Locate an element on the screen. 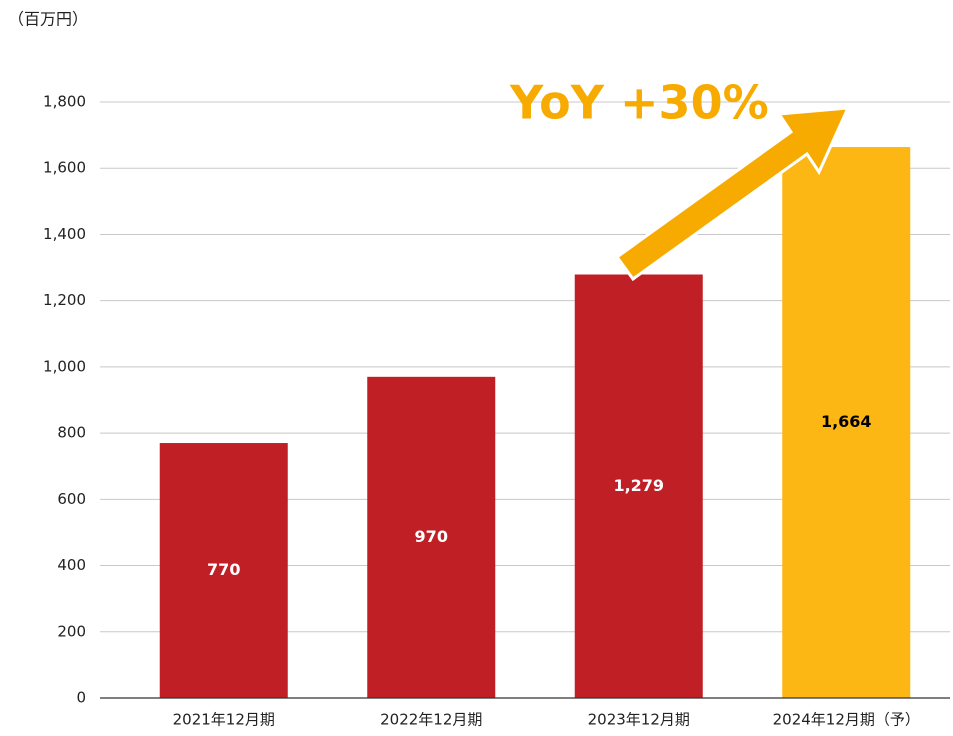 The image size is (953, 736). arrow is located at coordinates (732, 194).